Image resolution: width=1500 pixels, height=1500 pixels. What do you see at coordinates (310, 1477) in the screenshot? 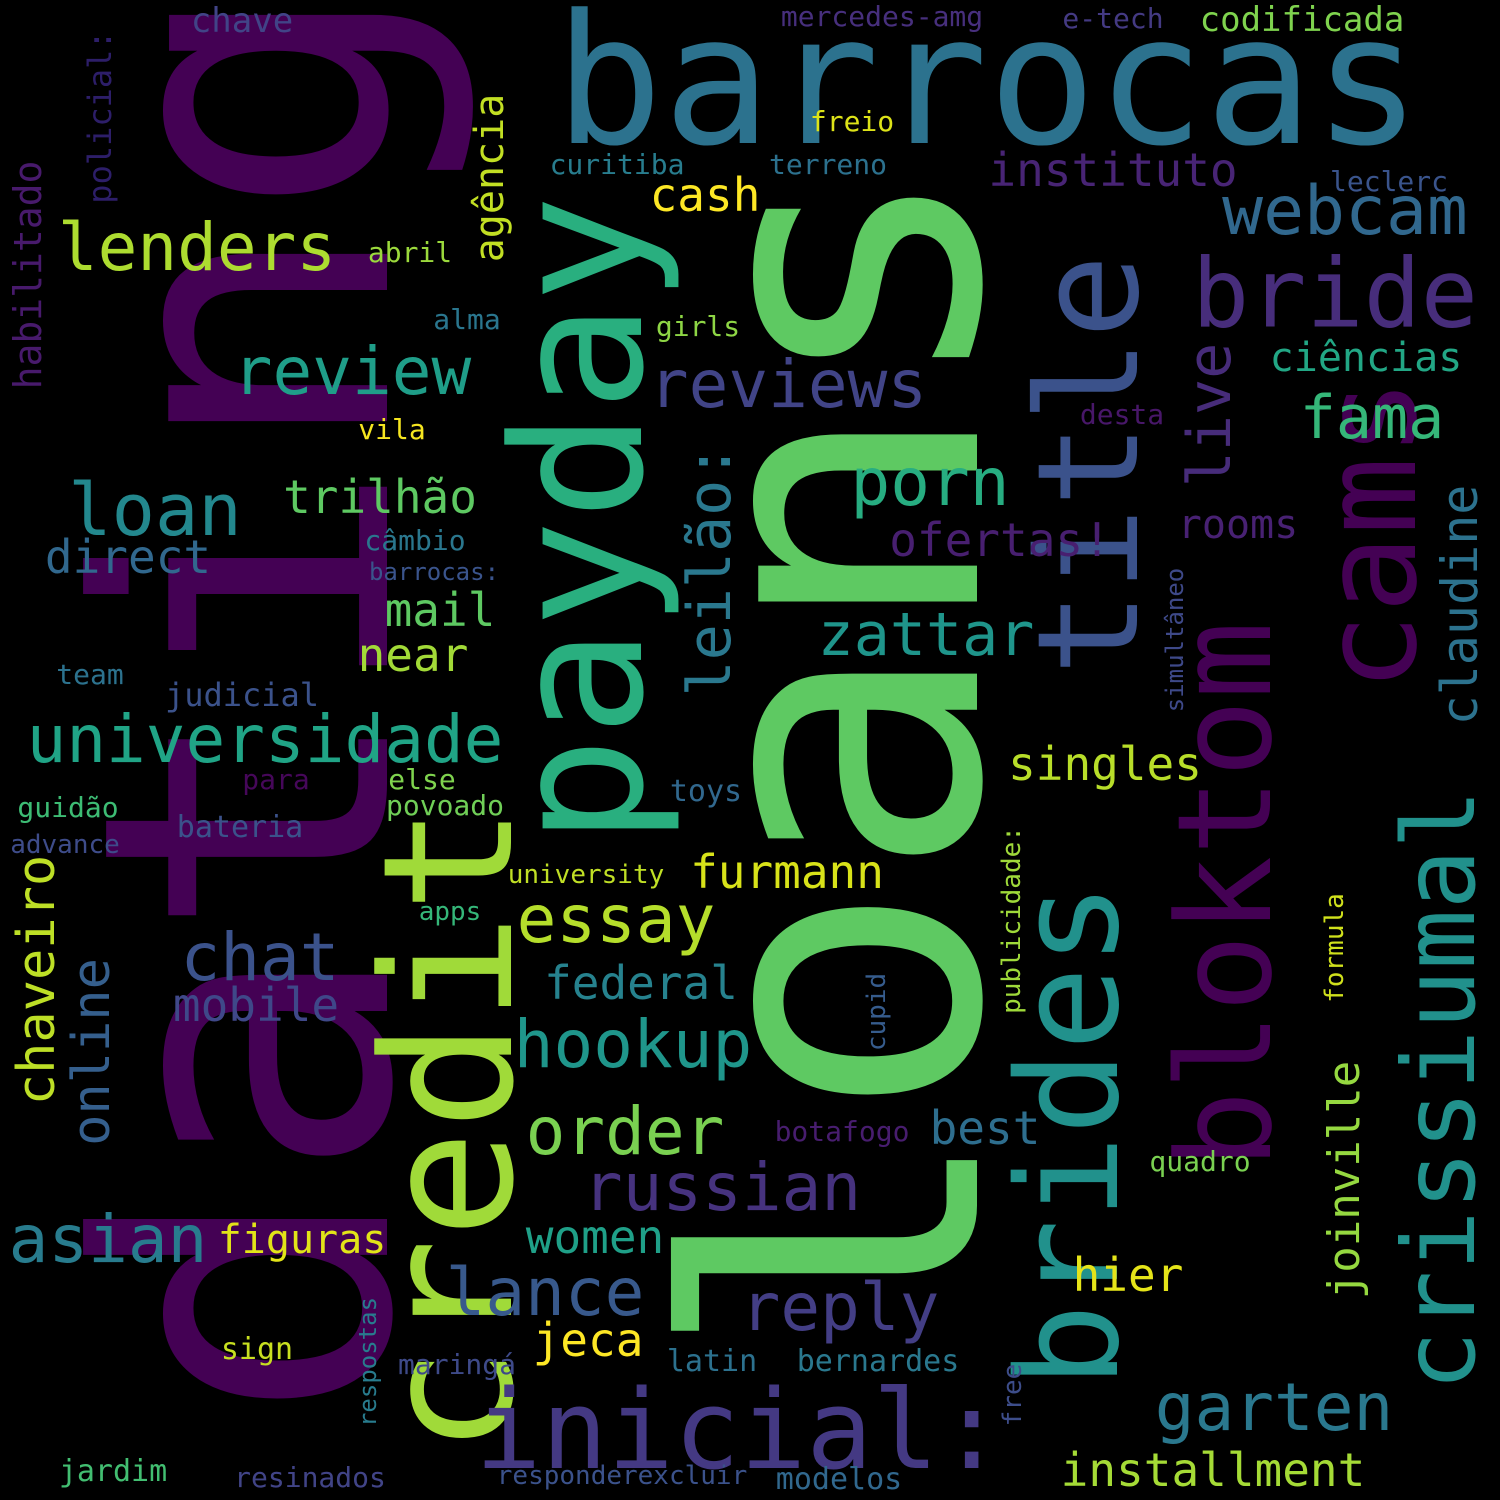
I see `word-resinados: resinados` at bounding box center [310, 1477].